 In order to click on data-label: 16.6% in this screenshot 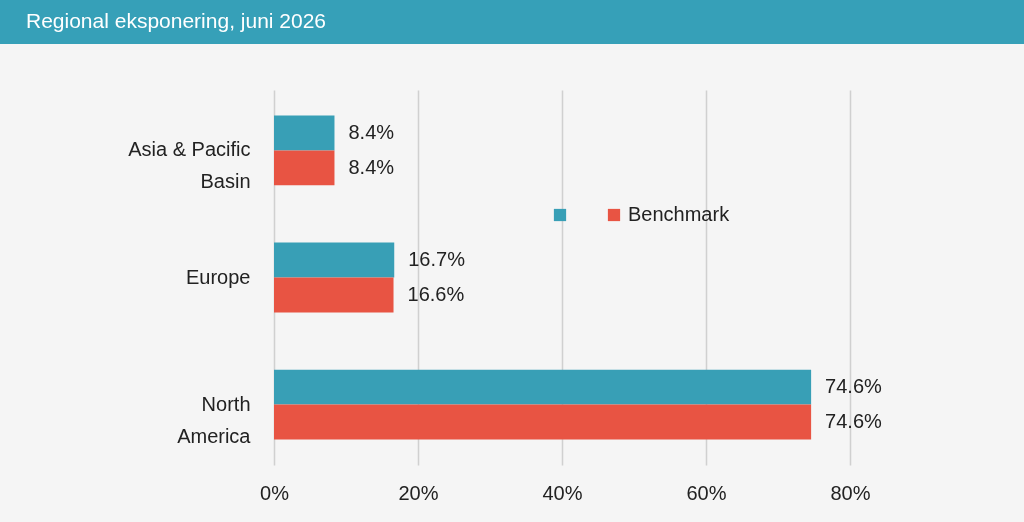, I will do `click(436, 293)`.